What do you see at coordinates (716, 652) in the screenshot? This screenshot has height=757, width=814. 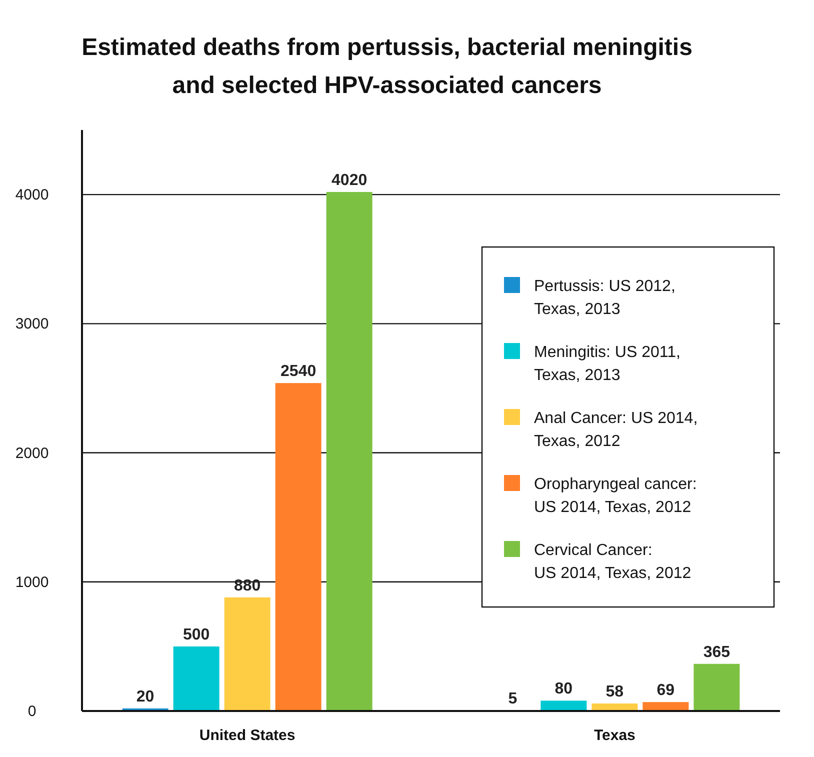 I see `data-label: 365` at bounding box center [716, 652].